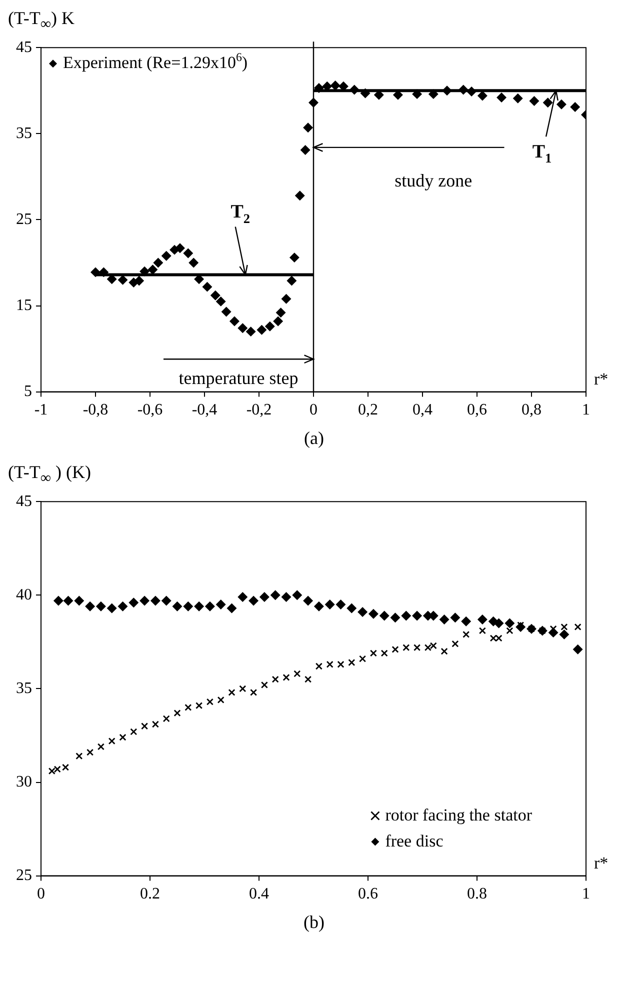  What do you see at coordinates (259, 894) in the screenshot?
I see `x-tick-label: 0.4` at bounding box center [259, 894].